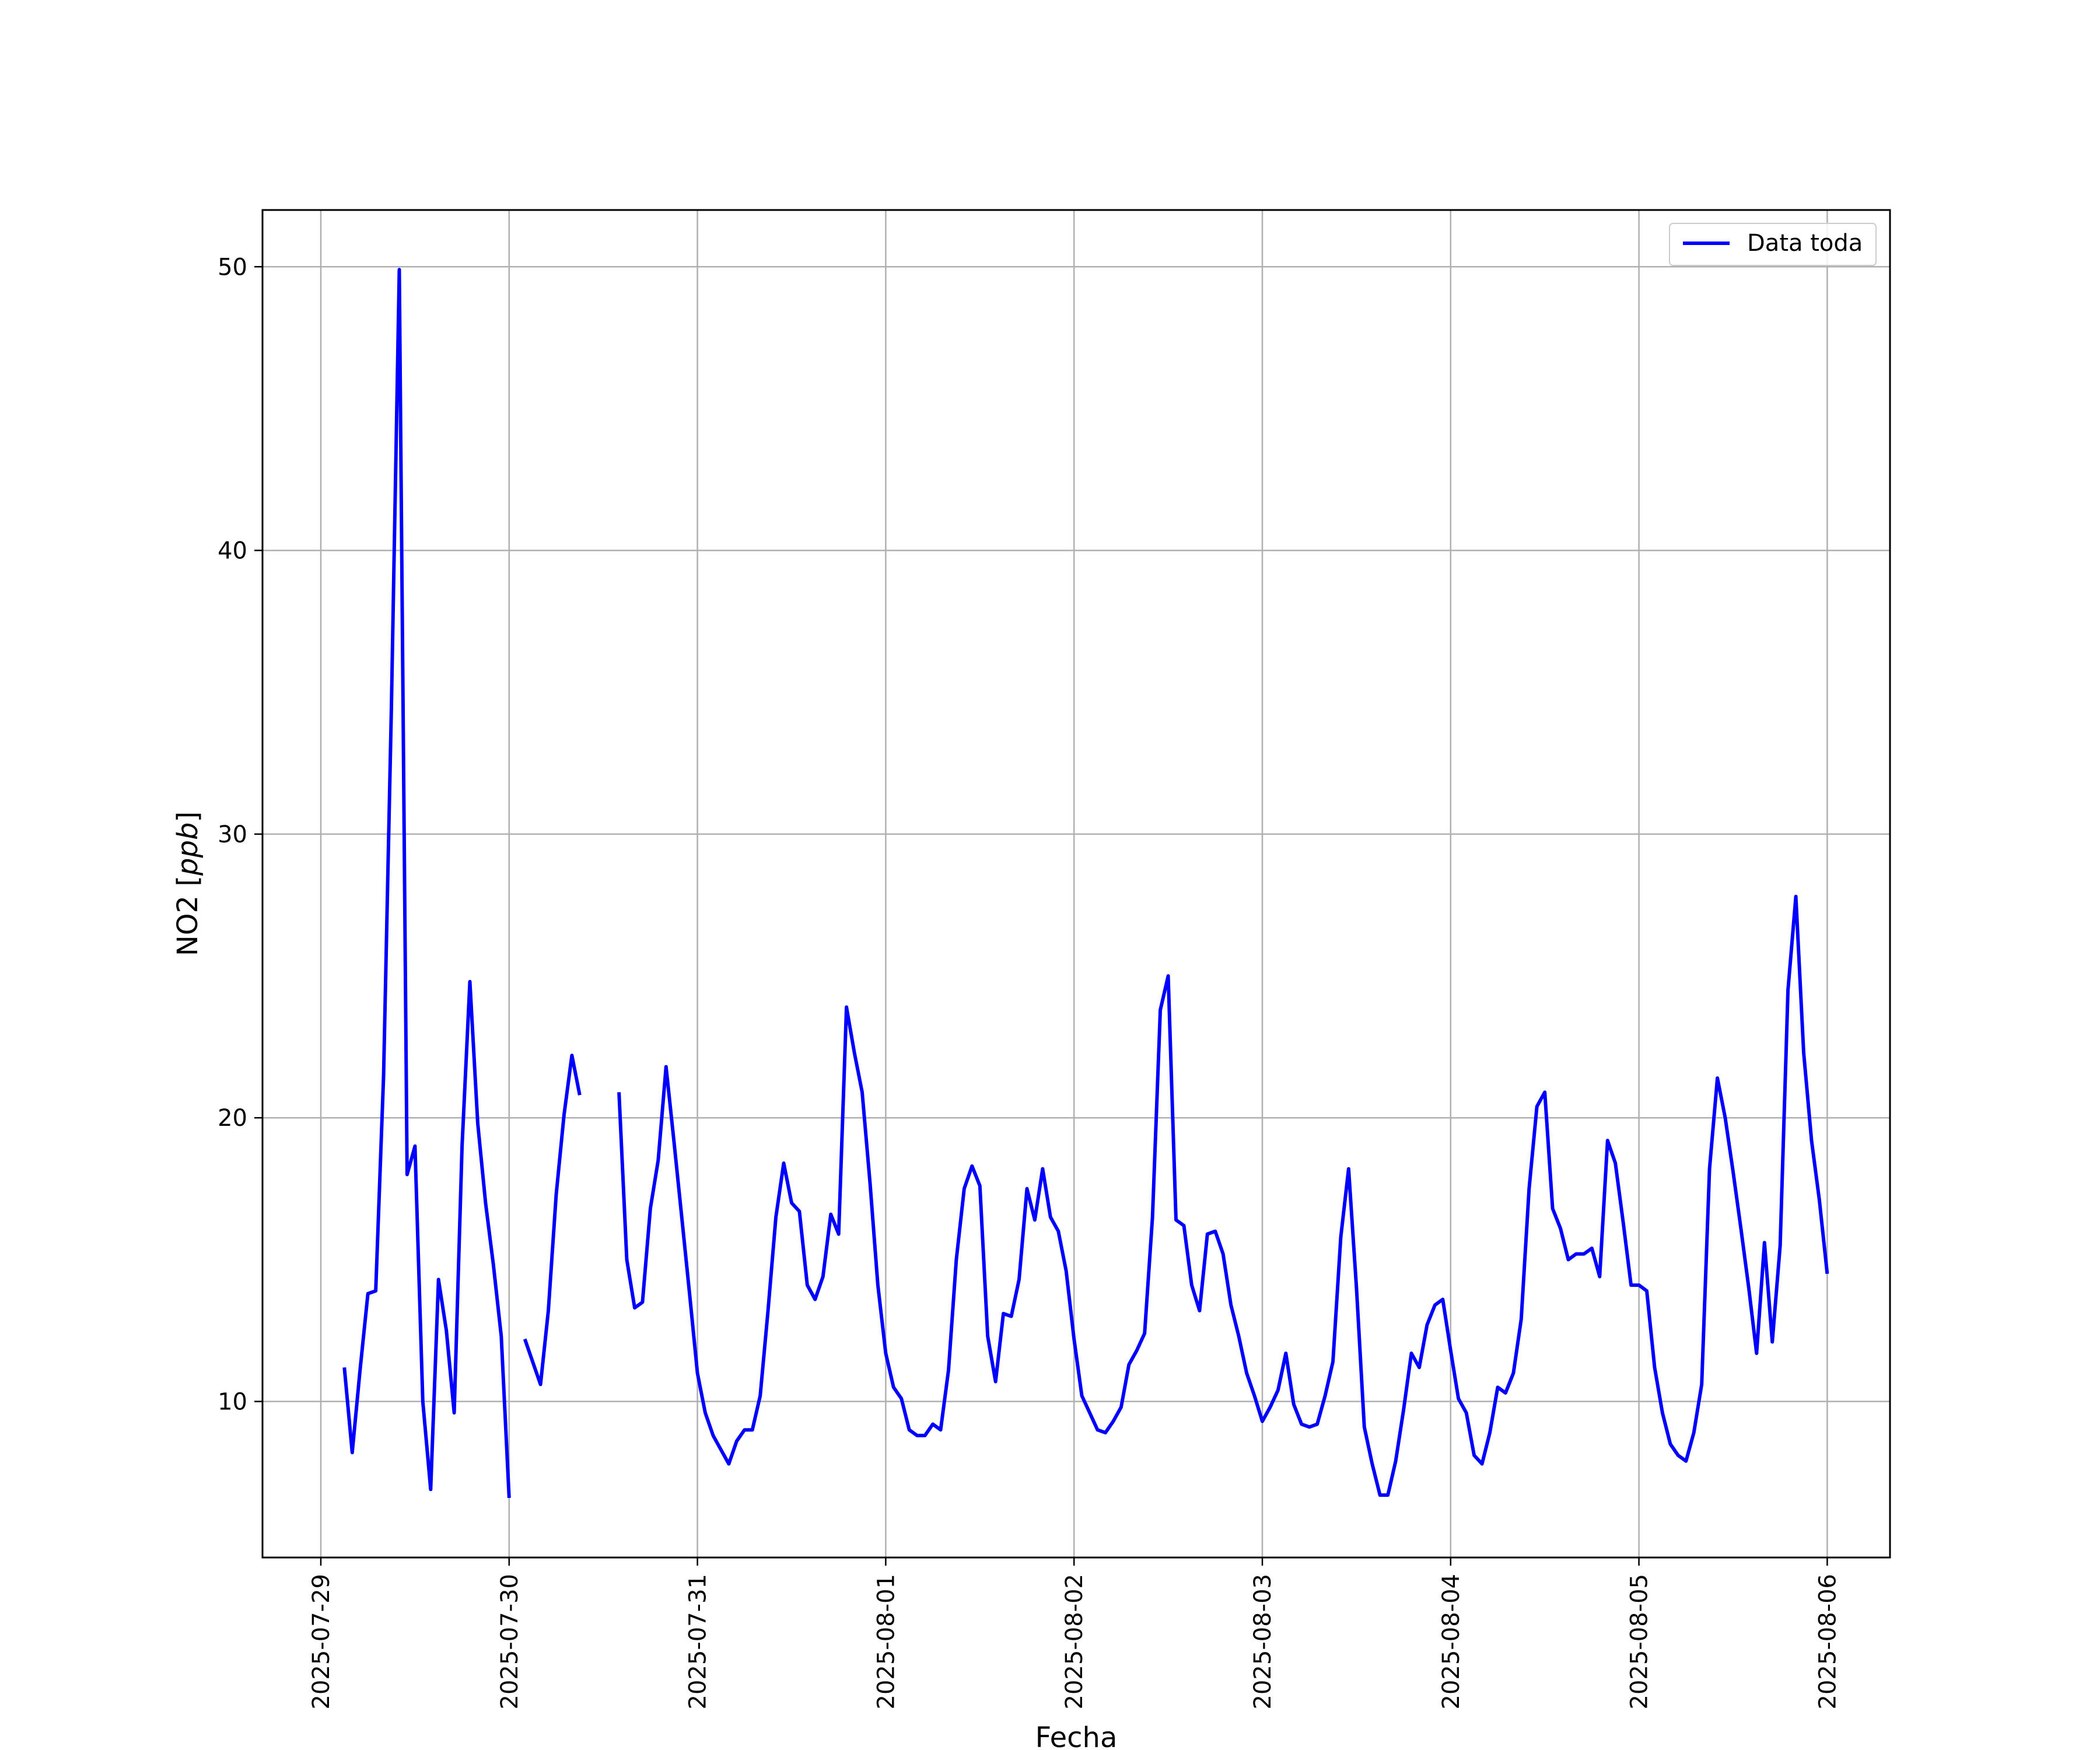  I want to click on x-tick-label: 2025-08-02, so click(1074, 1641).